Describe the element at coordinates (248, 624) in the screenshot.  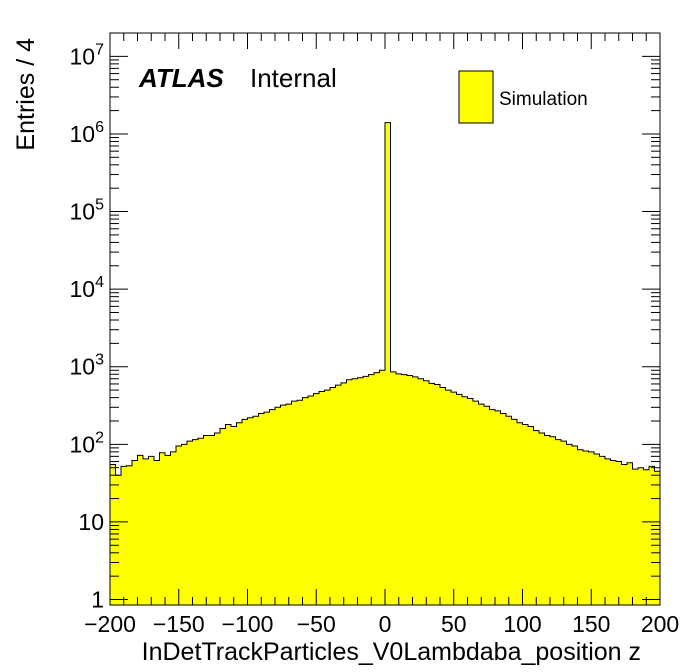
I see `x-tick-label: −100` at that location.